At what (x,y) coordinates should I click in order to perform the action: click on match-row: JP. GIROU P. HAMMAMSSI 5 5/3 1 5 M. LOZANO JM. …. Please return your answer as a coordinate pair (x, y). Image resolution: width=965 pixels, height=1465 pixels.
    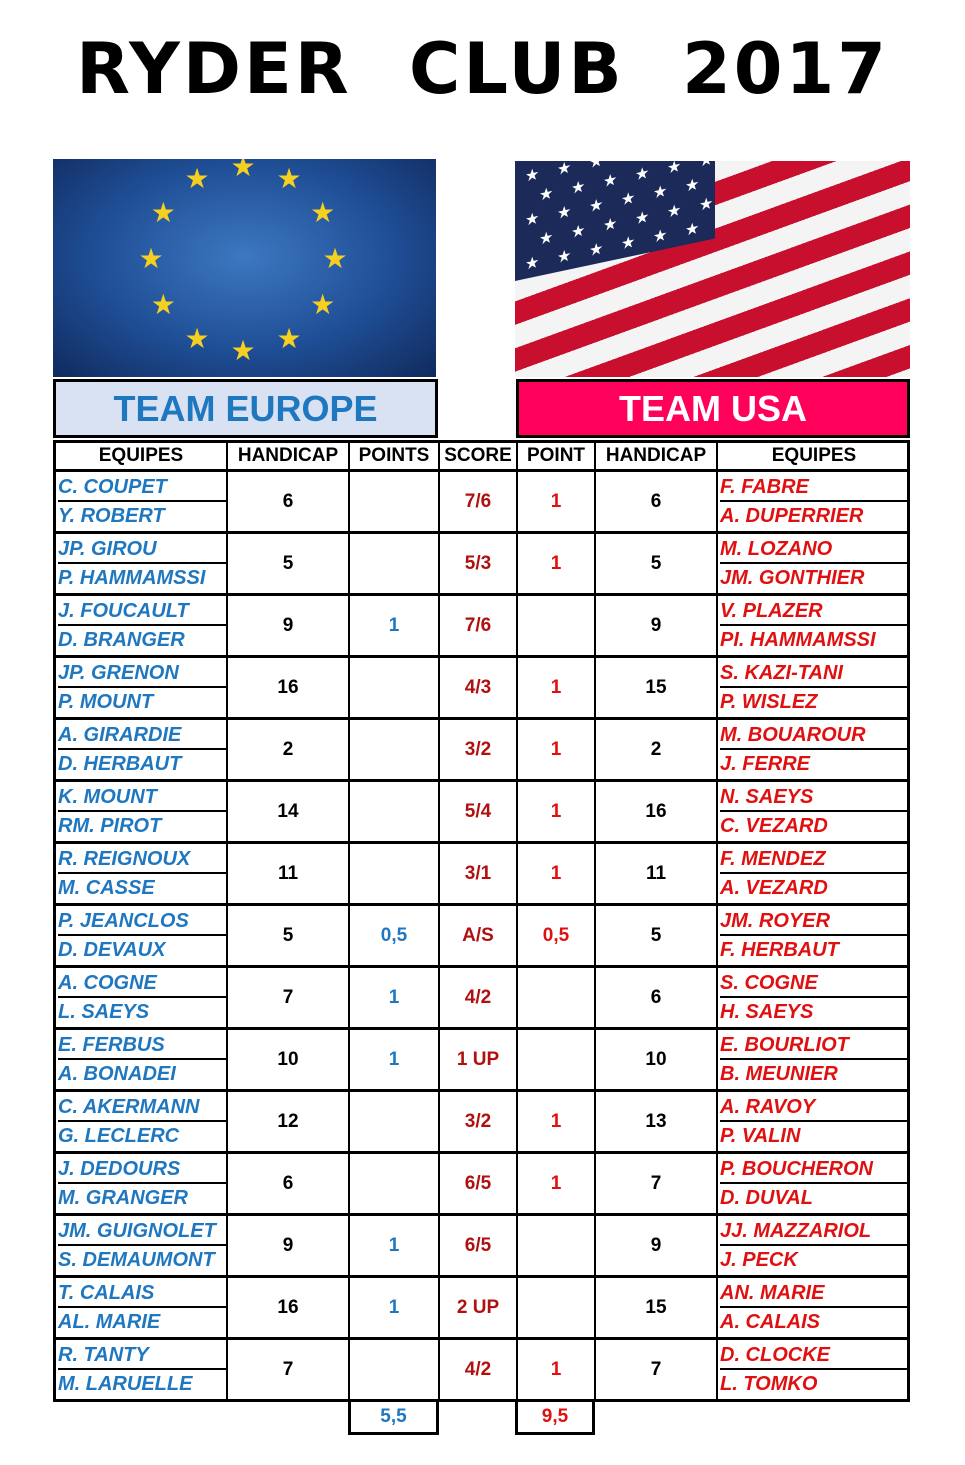
    Looking at the image, I should click on (481, 565).